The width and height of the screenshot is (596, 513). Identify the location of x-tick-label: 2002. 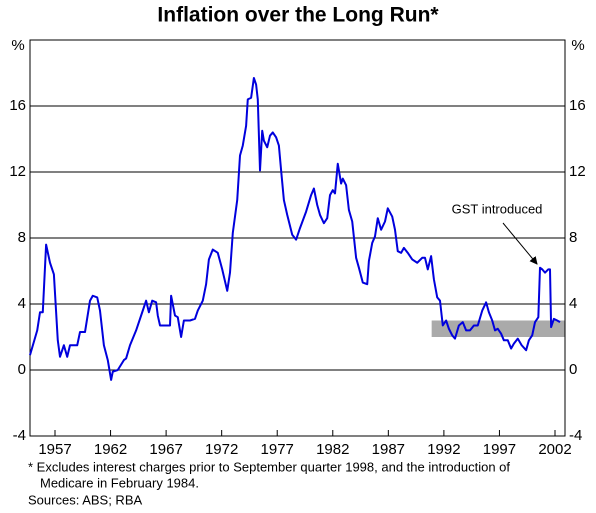
(554, 449).